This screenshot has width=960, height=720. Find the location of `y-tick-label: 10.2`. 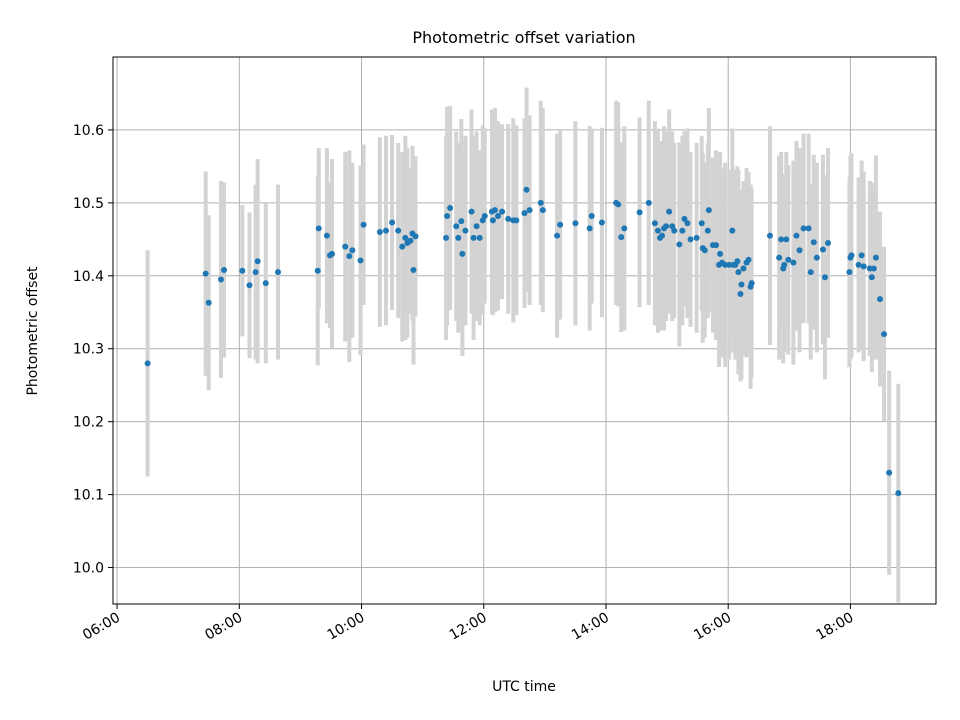

y-tick-label: 10.2 is located at coordinates (88, 423).